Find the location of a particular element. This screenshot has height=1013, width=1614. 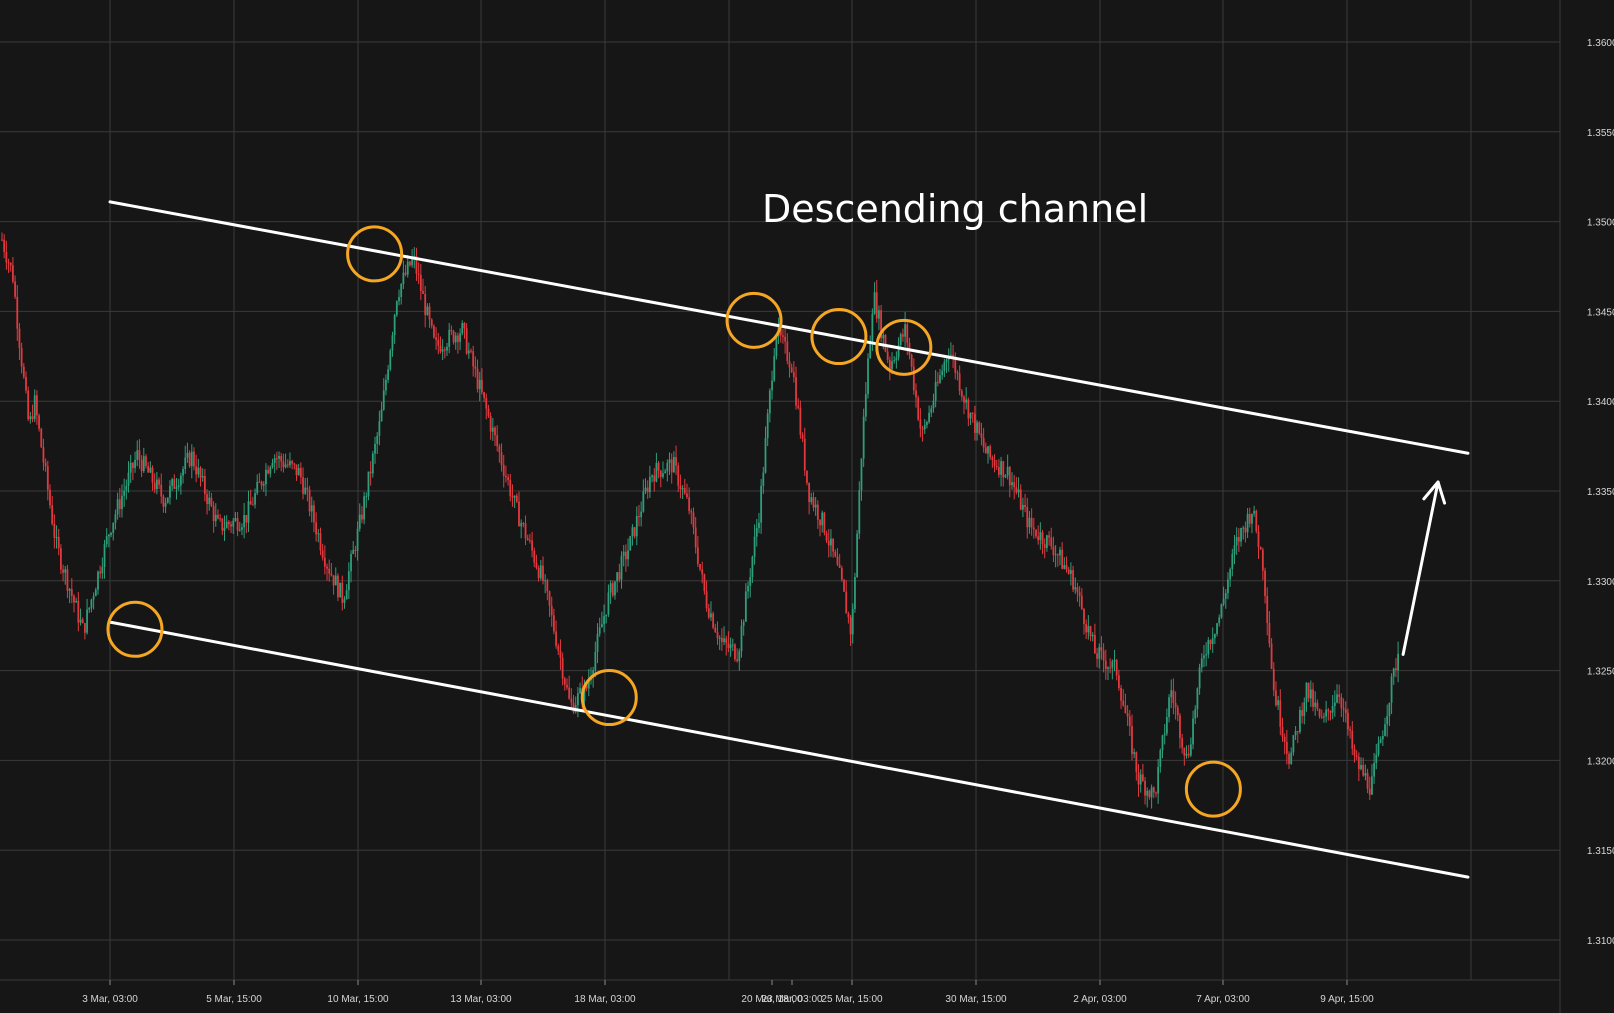

touch-marker is located at coordinates (754, 320).